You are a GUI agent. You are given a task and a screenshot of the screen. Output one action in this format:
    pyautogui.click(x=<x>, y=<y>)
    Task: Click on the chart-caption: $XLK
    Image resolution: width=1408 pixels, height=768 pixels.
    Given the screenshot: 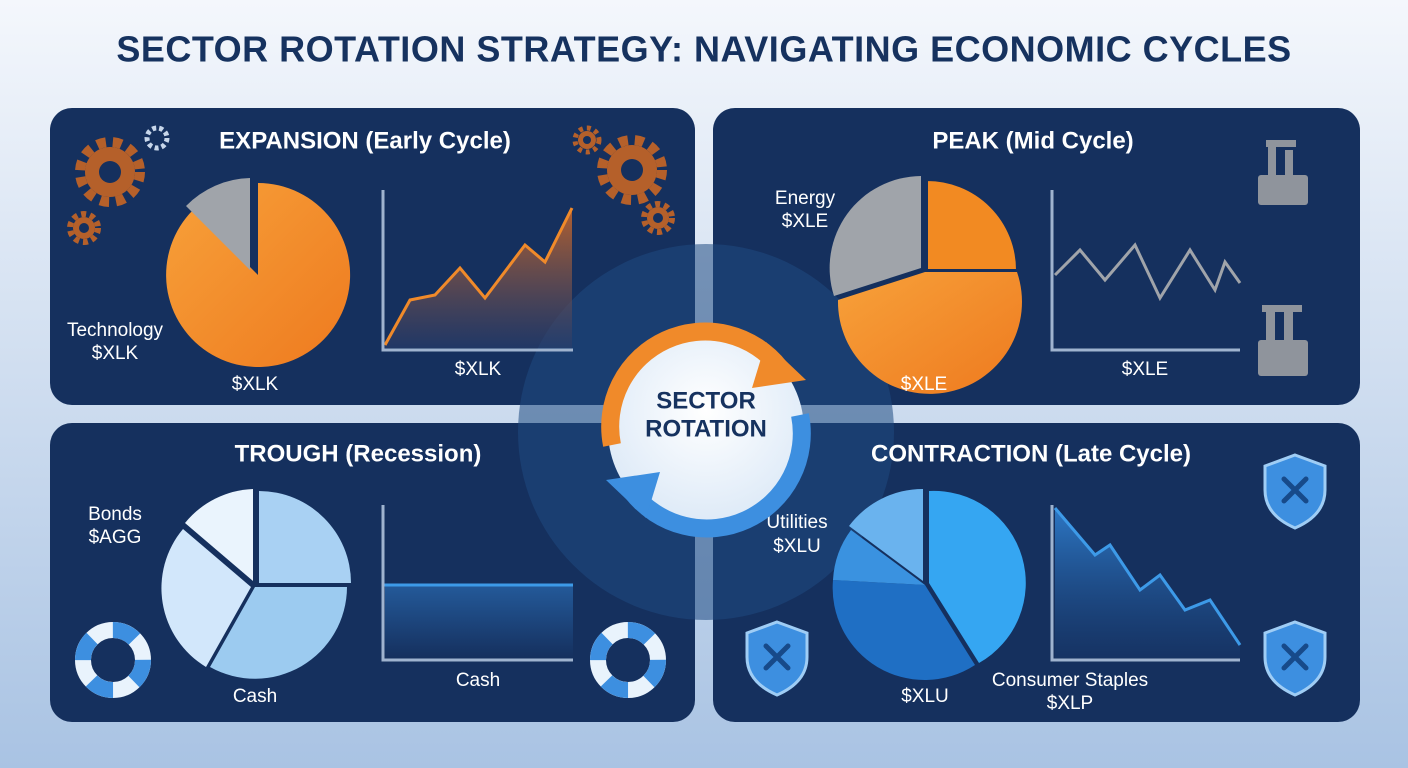 What is the action you would take?
    pyautogui.click(x=478, y=369)
    